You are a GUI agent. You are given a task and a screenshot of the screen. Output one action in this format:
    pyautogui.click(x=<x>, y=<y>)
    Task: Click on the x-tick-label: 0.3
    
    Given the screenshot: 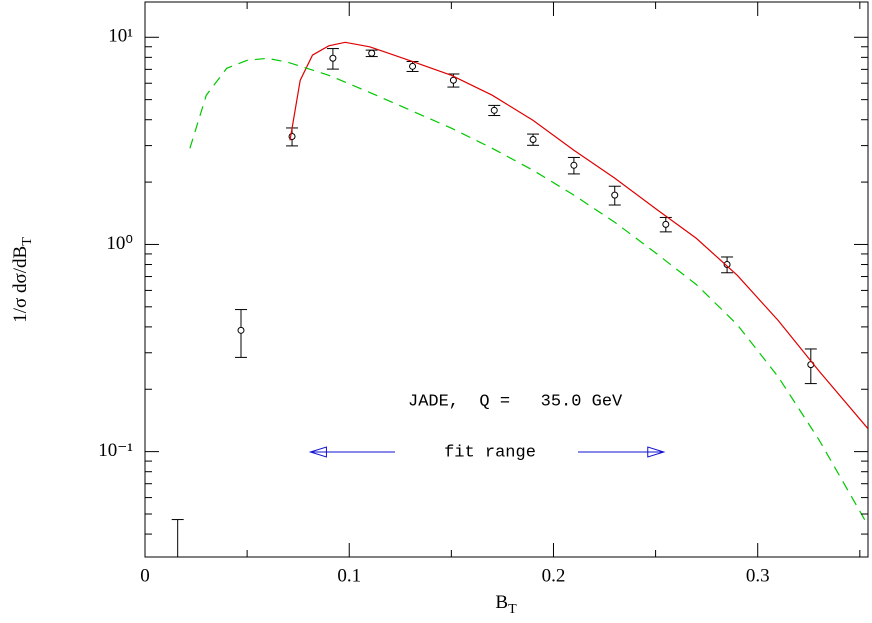 What is the action you would take?
    pyautogui.click(x=758, y=575)
    